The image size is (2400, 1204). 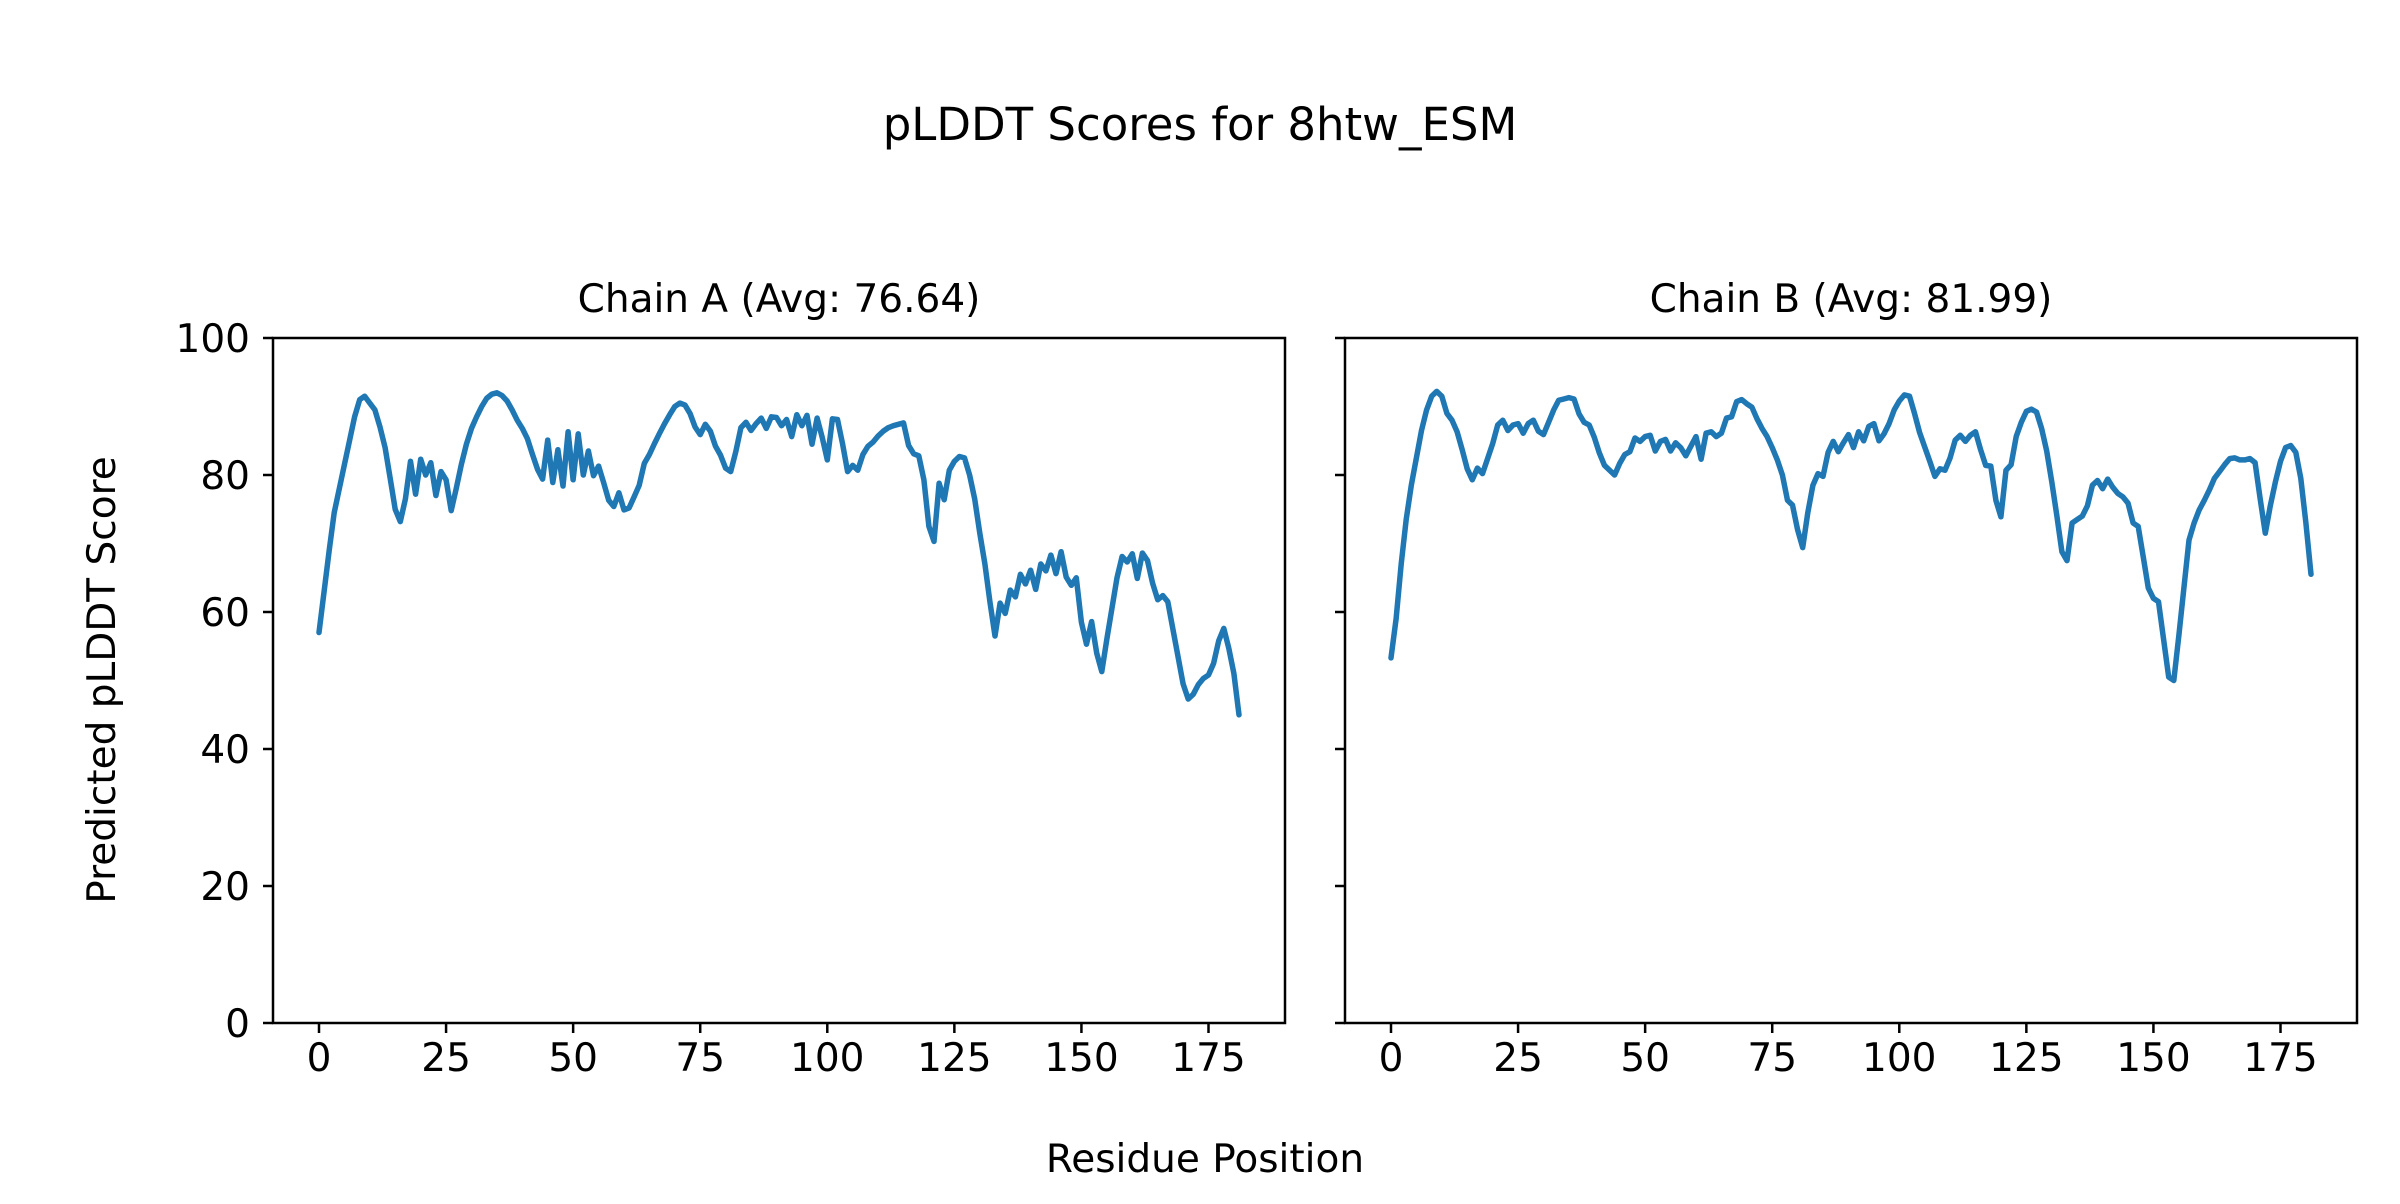 I want to click on y-tick-label: 80, so click(x=225, y=476).